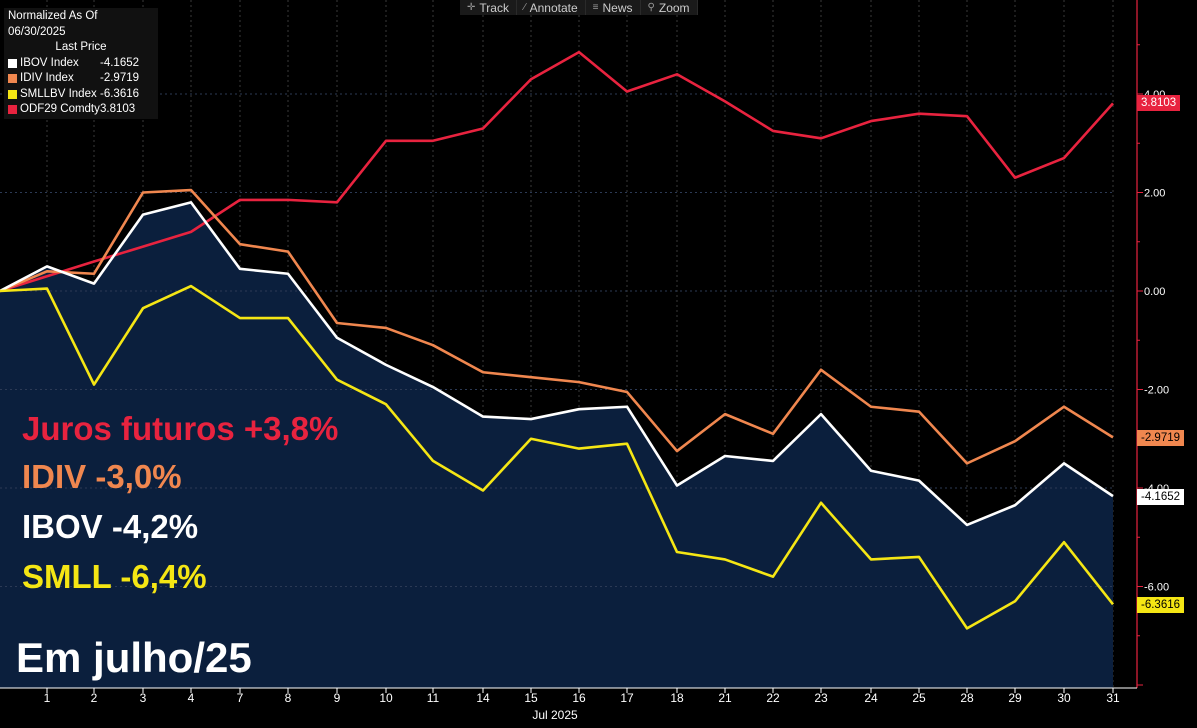 The image size is (1197, 728). I want to click on x-tick-label: 23, so click(821, 698).